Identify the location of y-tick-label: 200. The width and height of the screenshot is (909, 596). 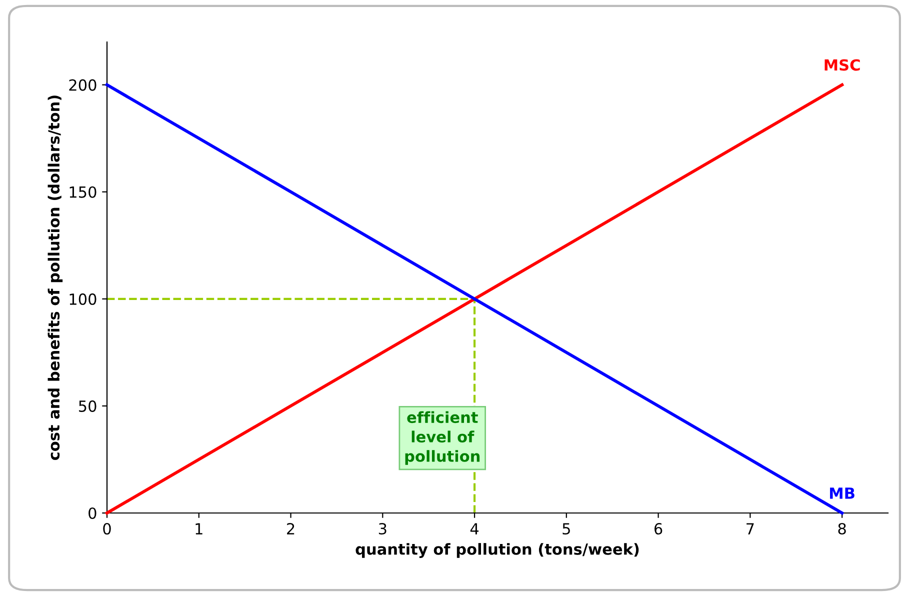
(82, 85).